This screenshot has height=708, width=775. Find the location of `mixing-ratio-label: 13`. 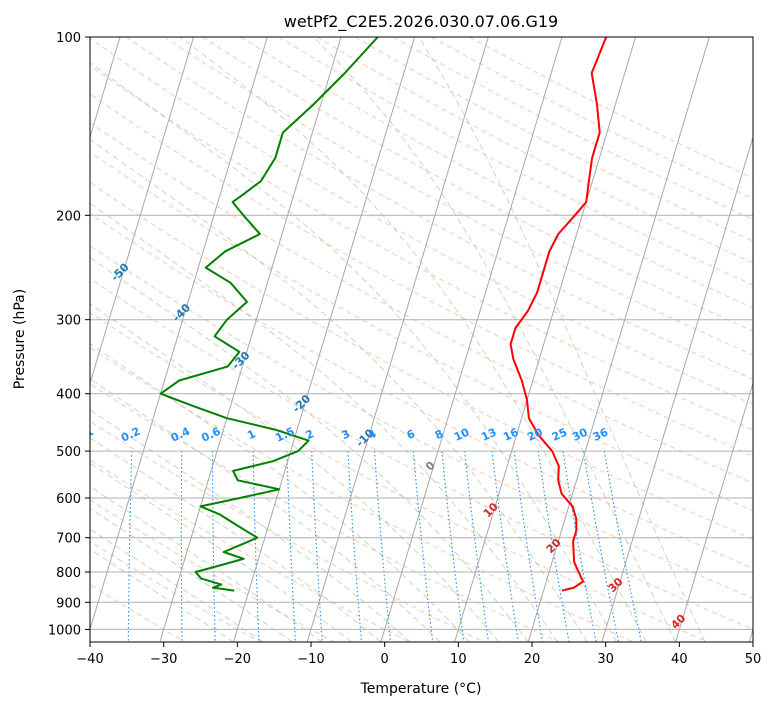

mixing-ratio-label: 13 is located at coordinates (488, 435).